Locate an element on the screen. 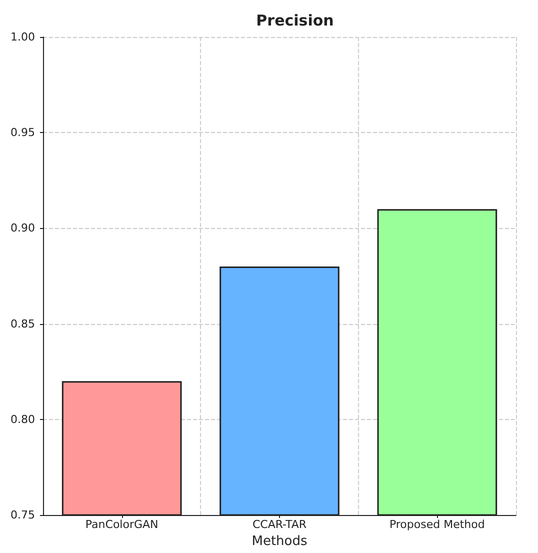 This screenshot has width=538, height=553. y-tick-label: 0.80 is located at coordinates (22, 419).